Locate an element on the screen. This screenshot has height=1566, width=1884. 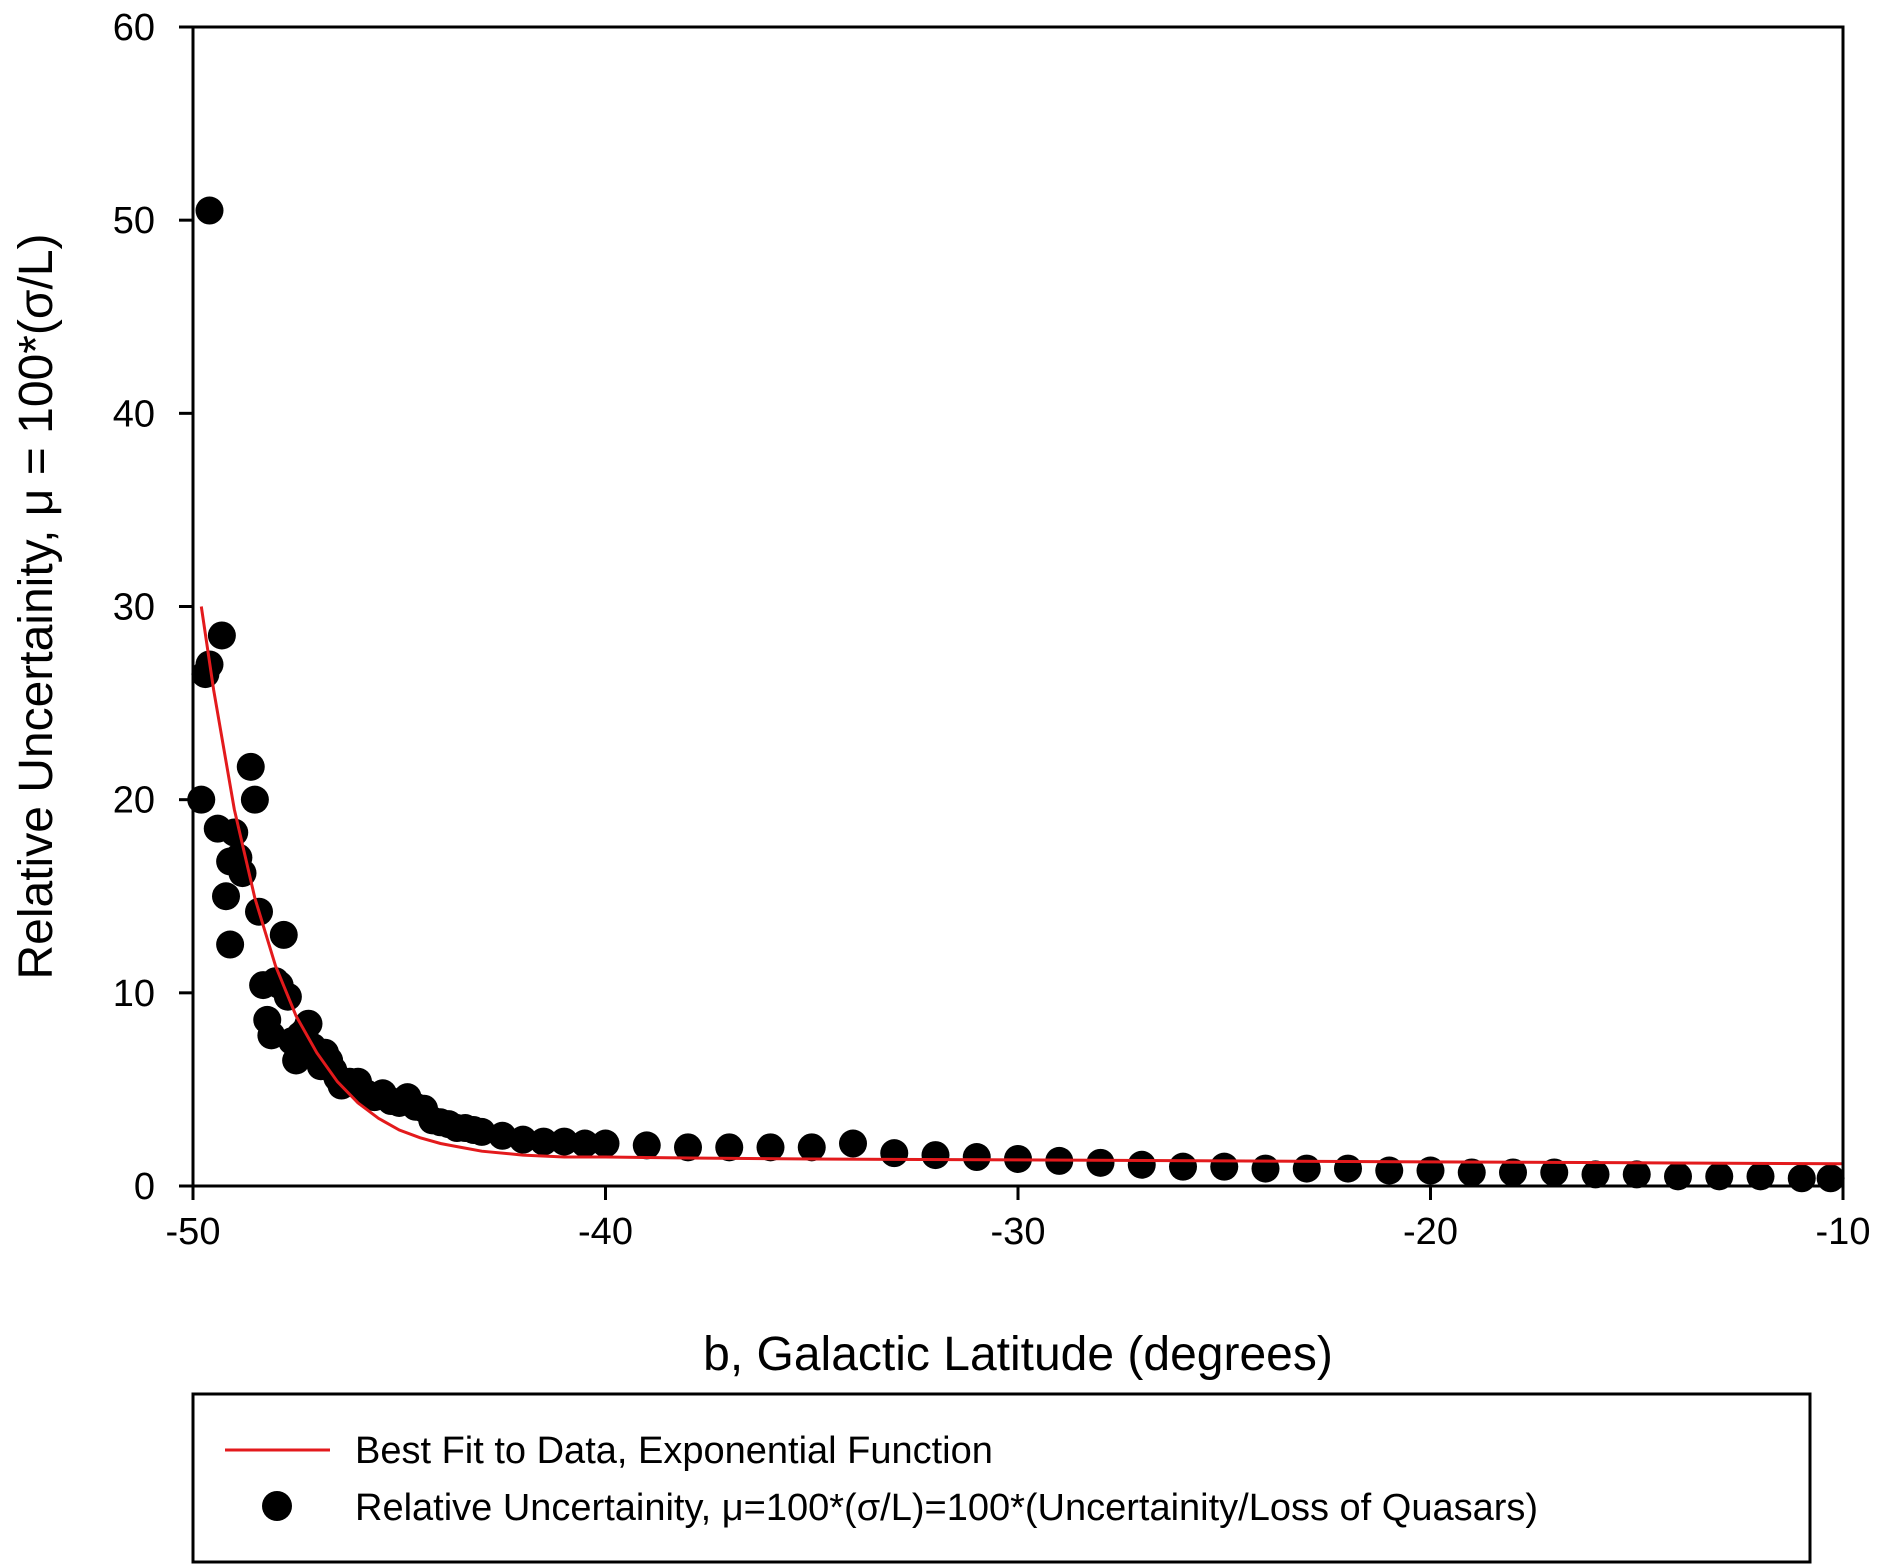
y-tick-label: 60 is located at coordinates (134, 28).